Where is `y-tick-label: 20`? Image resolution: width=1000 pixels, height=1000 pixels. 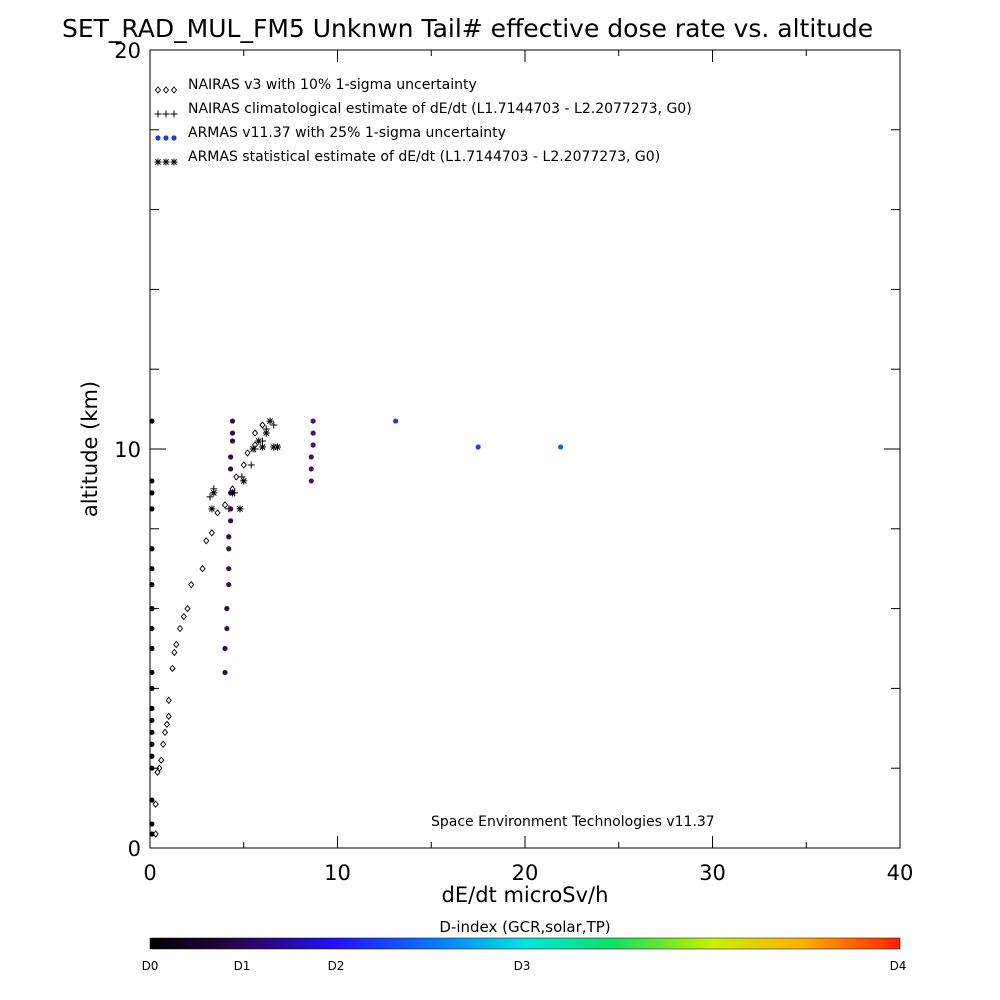 y-tick-label: 20 is located at coordinates (127, 51).